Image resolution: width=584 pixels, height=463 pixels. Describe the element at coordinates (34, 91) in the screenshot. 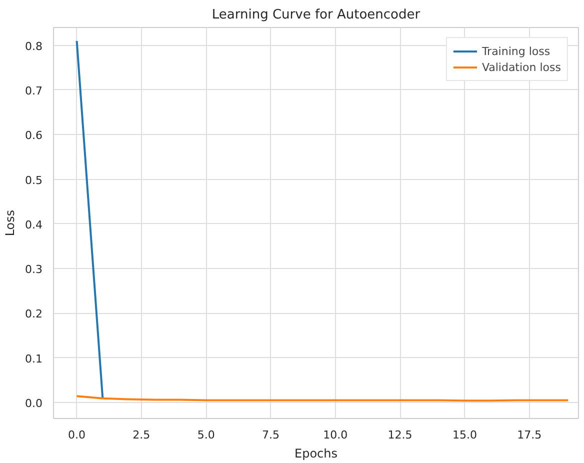

I see `y-tick-label: 0.7` at that location.